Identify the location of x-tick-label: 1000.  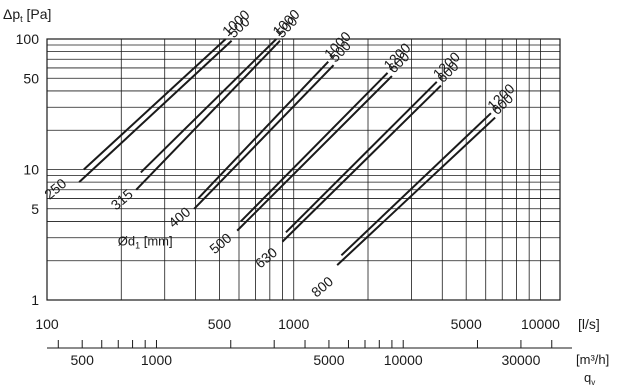
(293, 324).